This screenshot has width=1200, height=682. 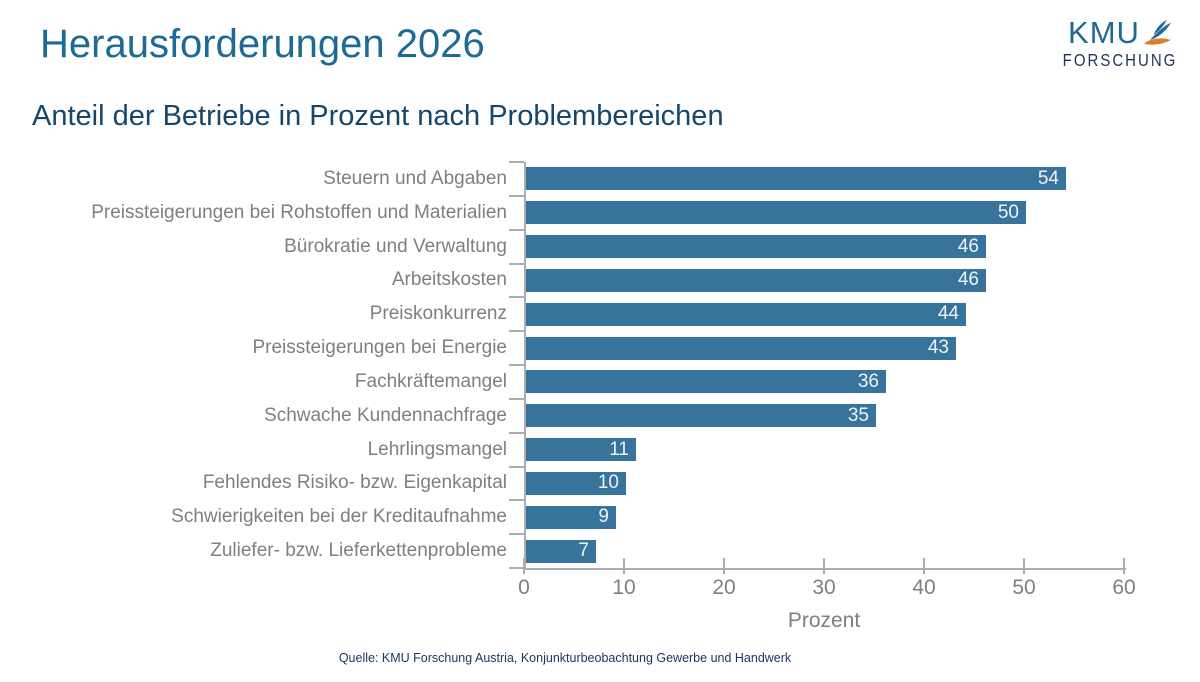 What do you see at coordinates (395, 246) in the screenshot?
I see `category-label: Bürokratie und Verwaltung` at bounding box center [395, 246].